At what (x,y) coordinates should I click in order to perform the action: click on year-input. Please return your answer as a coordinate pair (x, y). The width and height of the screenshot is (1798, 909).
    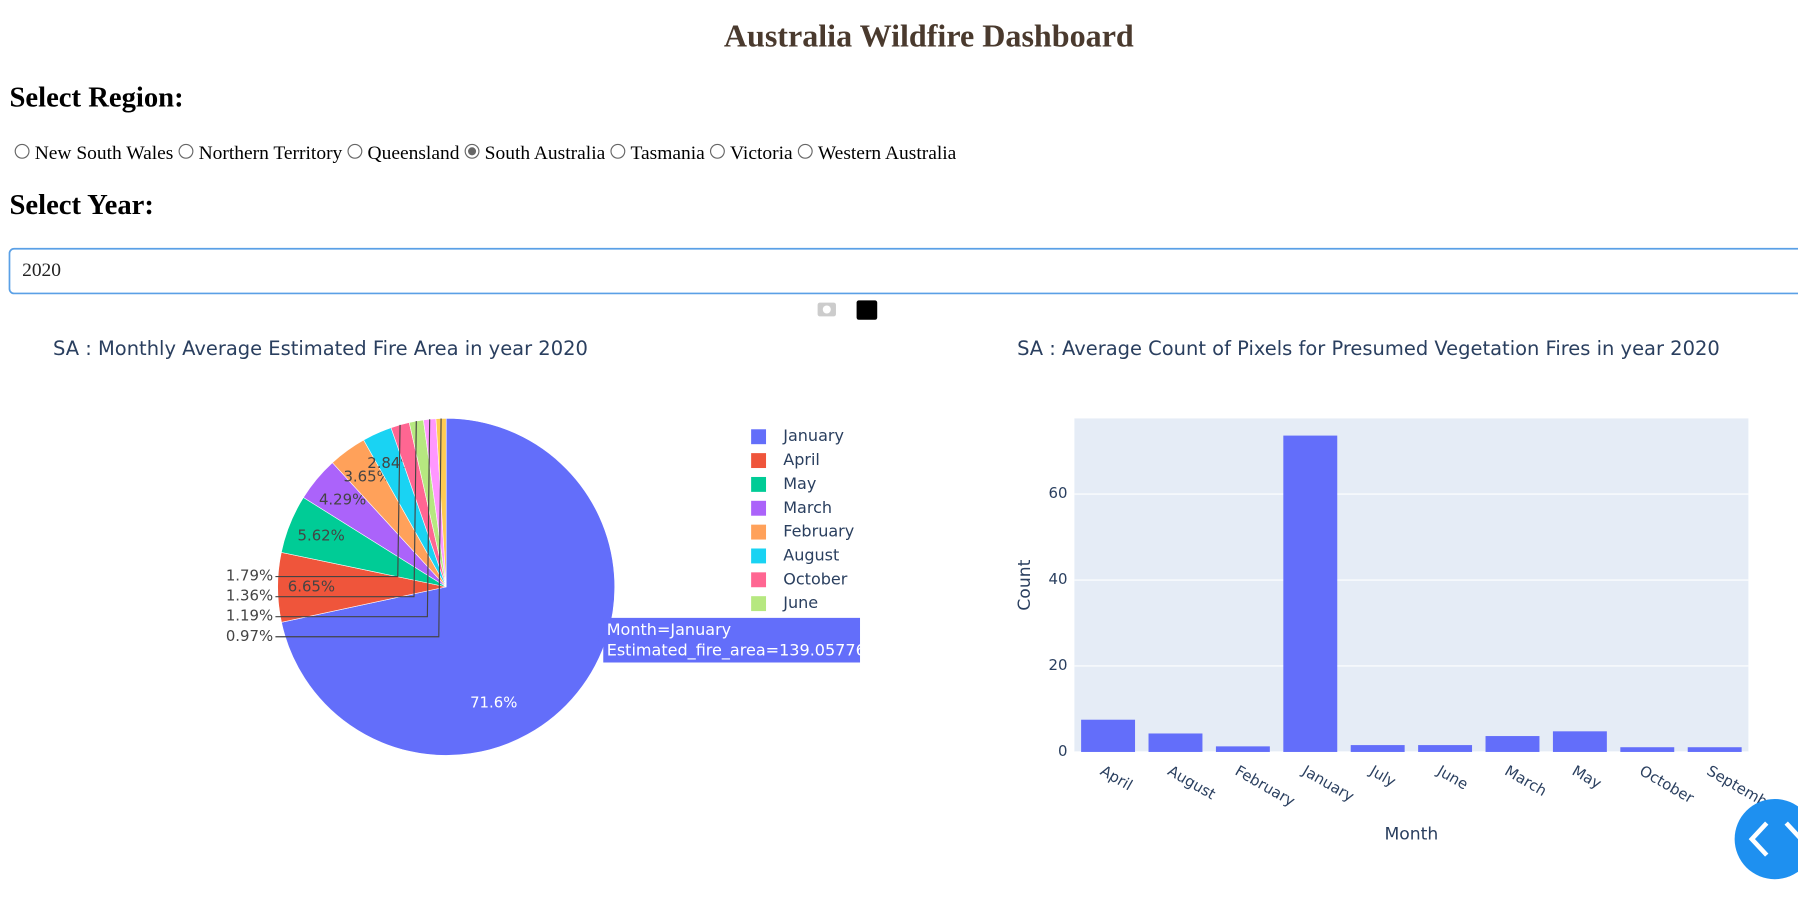
    Looking at the image, I should click on (903, 271).